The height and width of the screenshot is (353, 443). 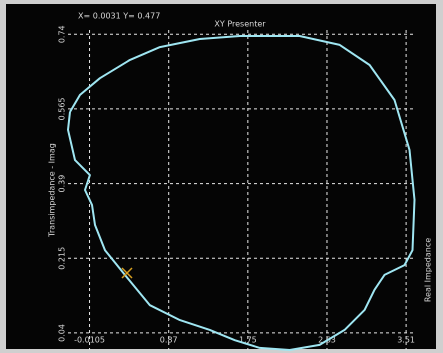 What do you see at coordinates (52, 190) in the screenshot?
I see `y-axis-label: Transimpedance - Imag` at bounding box center [52, 190].